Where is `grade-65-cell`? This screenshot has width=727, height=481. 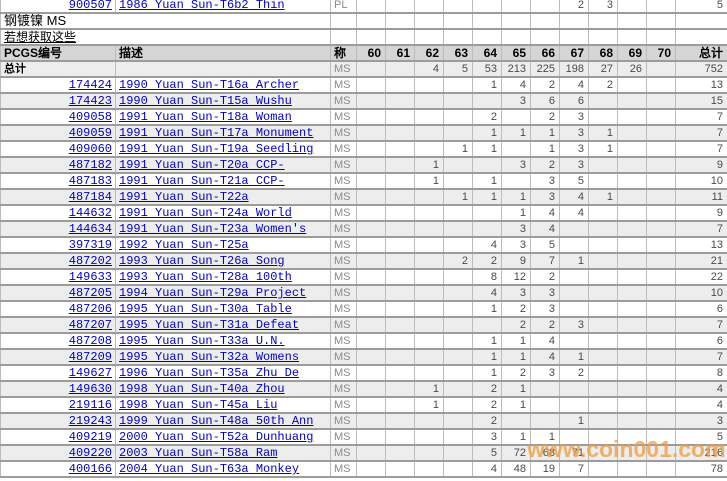 grade-65-cell is located at coordinates (516, 117).